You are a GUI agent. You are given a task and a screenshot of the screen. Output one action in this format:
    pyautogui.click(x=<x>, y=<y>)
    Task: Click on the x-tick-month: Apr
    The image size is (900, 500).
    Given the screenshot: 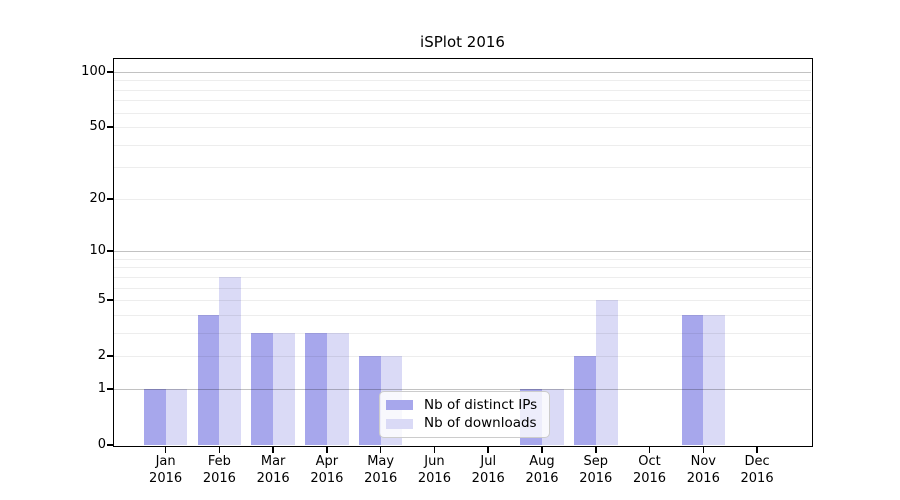 What is the action you would take?
    pyautogui.click(x=327, y=461)
    